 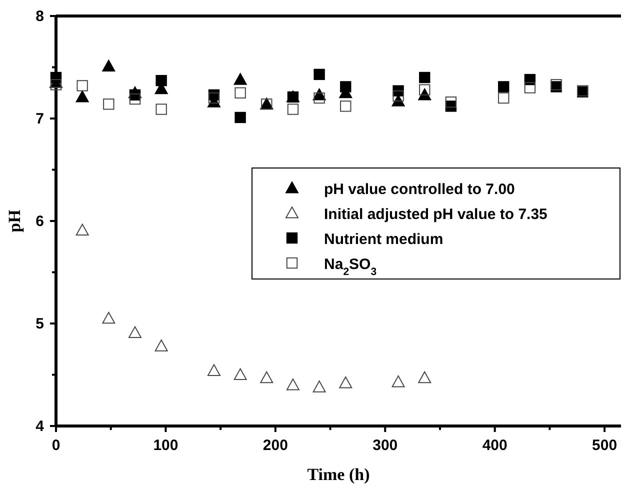 What do you see at coordinates (385, 445) in the screenshot?
I see `x-tick-label: 300` at bounding box center [385, 445].